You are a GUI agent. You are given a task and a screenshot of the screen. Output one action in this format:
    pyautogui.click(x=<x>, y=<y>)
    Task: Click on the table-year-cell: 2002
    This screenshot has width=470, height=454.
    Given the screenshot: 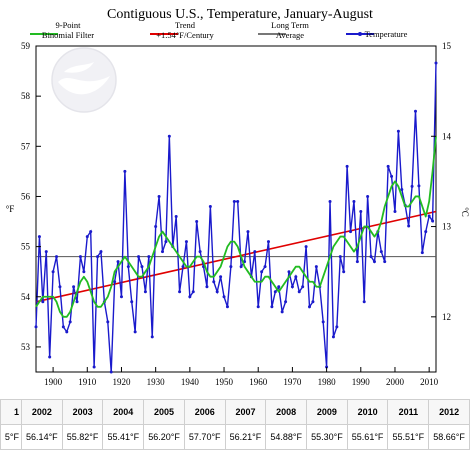 What is the action you would take?
    pyautogui.click(x=42, y=412)
    